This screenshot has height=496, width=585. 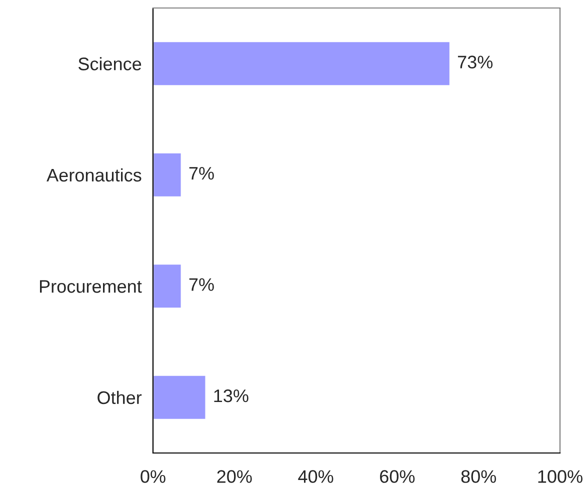 What do you see at coordinates (560, 476) in the screenshot?
I see `x-tick-label: 100%` at bounding box center [560, 476].